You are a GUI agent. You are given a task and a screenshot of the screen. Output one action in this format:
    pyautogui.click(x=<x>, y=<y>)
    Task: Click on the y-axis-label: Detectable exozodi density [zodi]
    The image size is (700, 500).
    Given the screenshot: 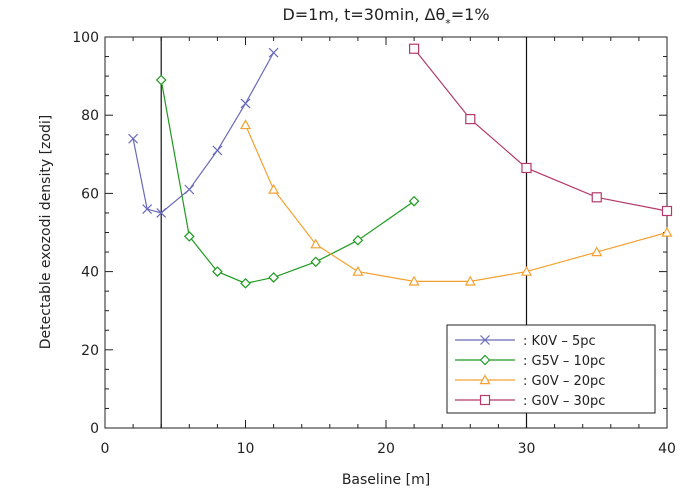 What is the action you would take?
    pyautogui.click(x=46, y=232)
    